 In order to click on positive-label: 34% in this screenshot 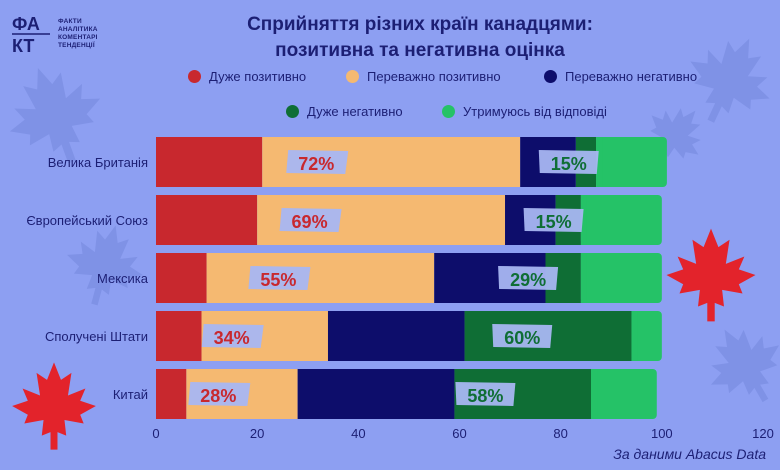, I will do `click(232, 338)`.